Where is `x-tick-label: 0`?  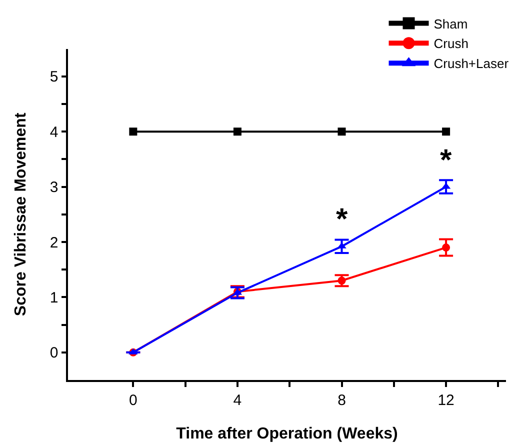
x-tick-label: 0 is located at coordinates (133, 400).